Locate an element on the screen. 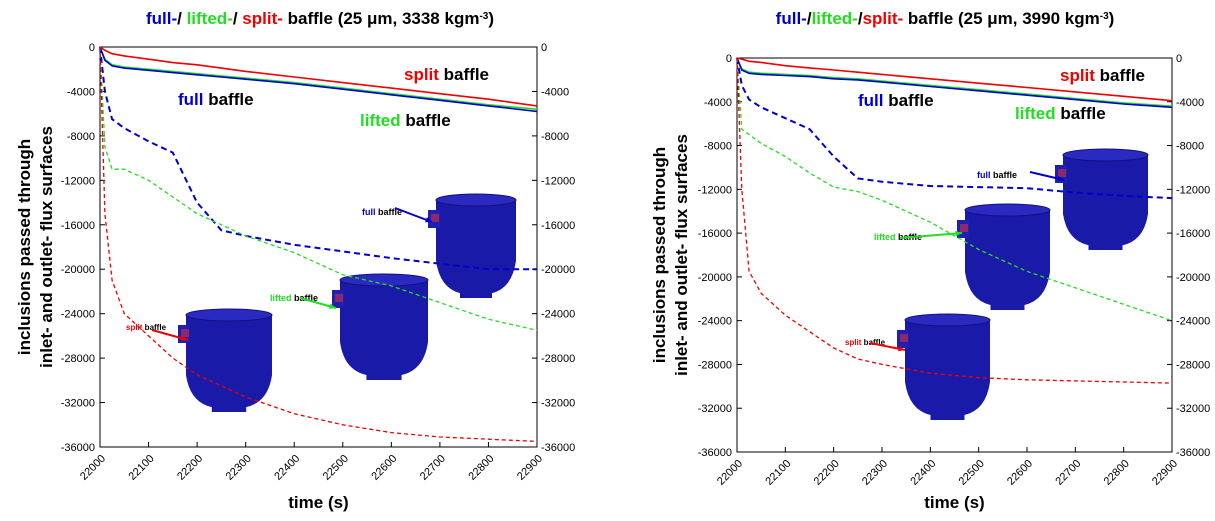 The width and height of the screenshot is (1215, 521). annotation: full baffle is located at coordinates (896, 100).